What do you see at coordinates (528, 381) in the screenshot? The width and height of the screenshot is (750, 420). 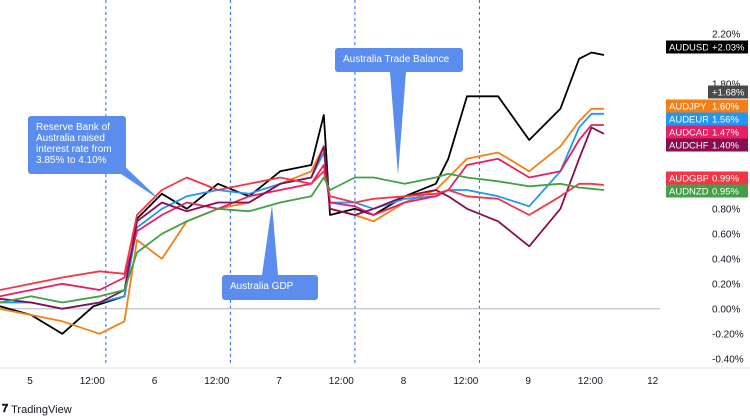 I see `x-tick-label: 9` at bounding box center [528, 381].